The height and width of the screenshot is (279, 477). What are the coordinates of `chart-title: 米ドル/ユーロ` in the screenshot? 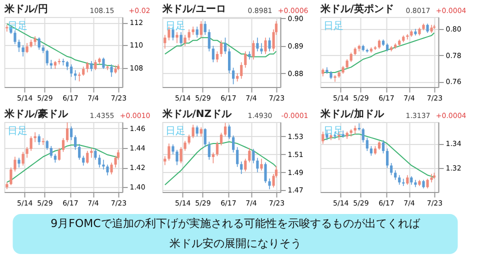 It's located at (193, 9).